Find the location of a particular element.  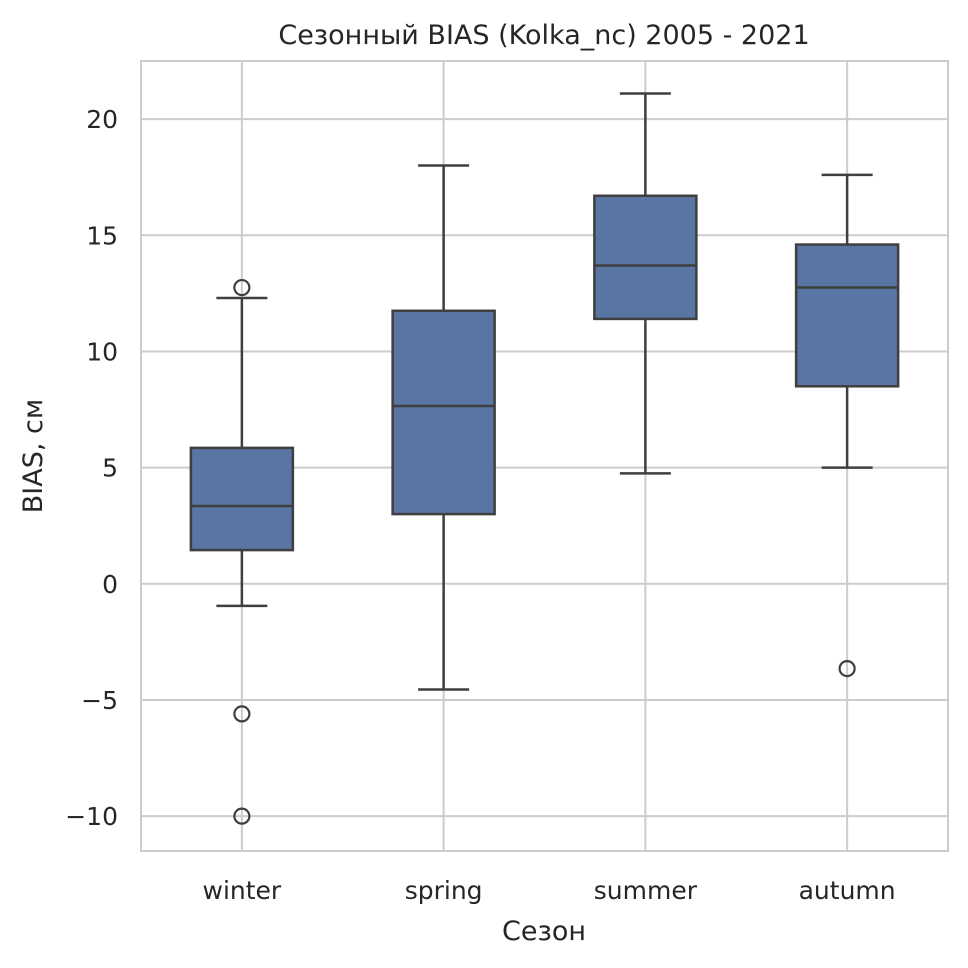

x-axis-label: Сезон is located at coordinates (544, 931).